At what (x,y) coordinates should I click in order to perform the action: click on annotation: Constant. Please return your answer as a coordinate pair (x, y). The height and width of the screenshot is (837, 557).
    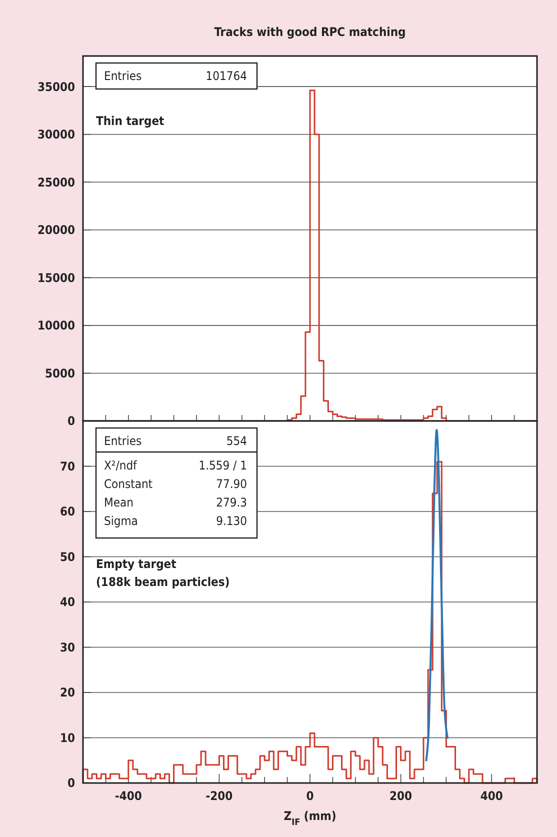
    Looking at the image, I should click on (128, 484).